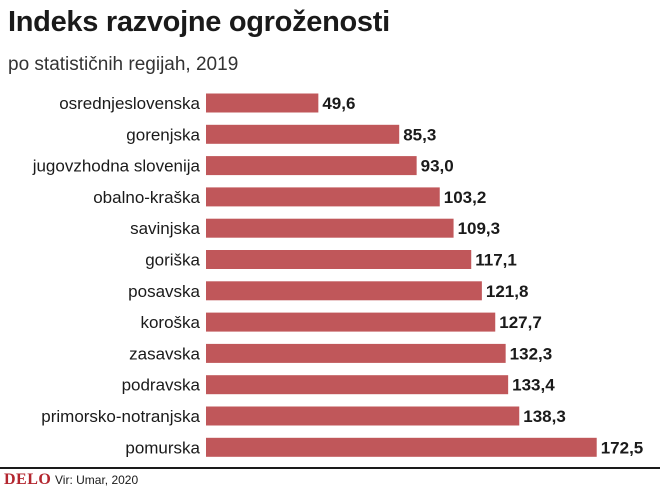 The width and height of the screenshot is (660, 498). What do you see at coordinates (465, 197) in the screenshot?
I see `value-label: 103,2` at bounding box center [465, 197].